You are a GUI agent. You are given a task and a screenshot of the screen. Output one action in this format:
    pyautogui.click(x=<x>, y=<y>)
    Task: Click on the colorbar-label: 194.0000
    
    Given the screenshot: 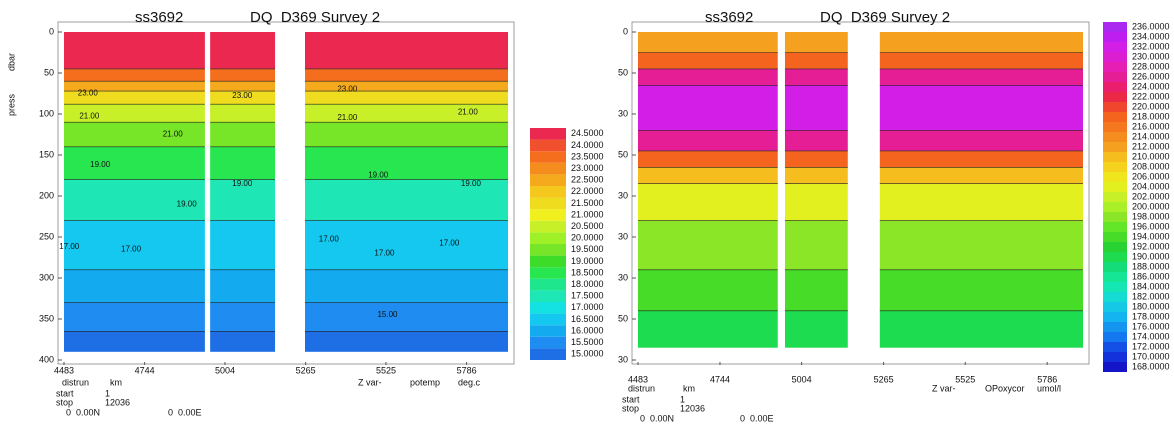 What is the action you would take?
    pyautogui.click(x=1151, y=236)
    